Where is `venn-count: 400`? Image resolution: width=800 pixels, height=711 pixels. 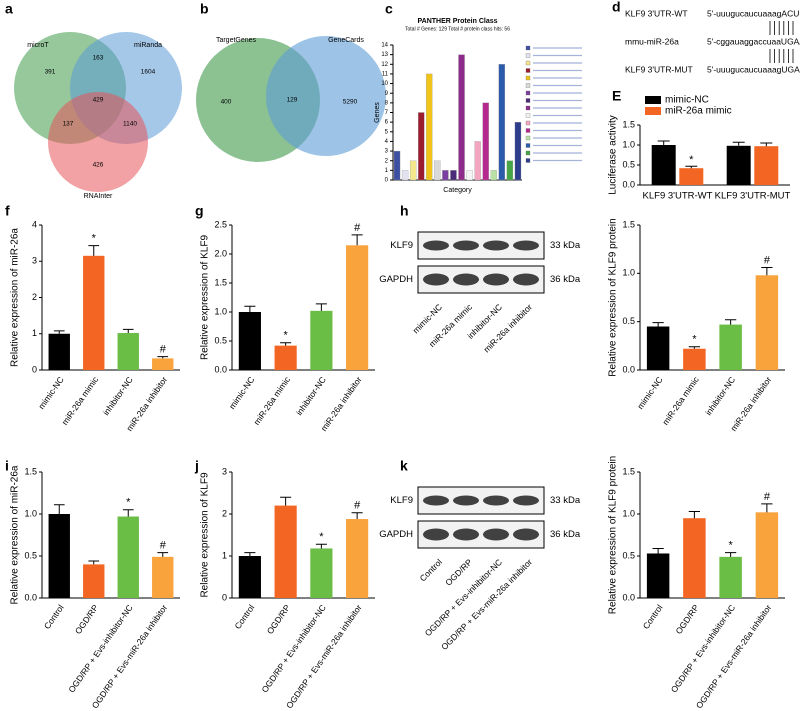
venn-count: 400 is located at coordinates (226, 102).